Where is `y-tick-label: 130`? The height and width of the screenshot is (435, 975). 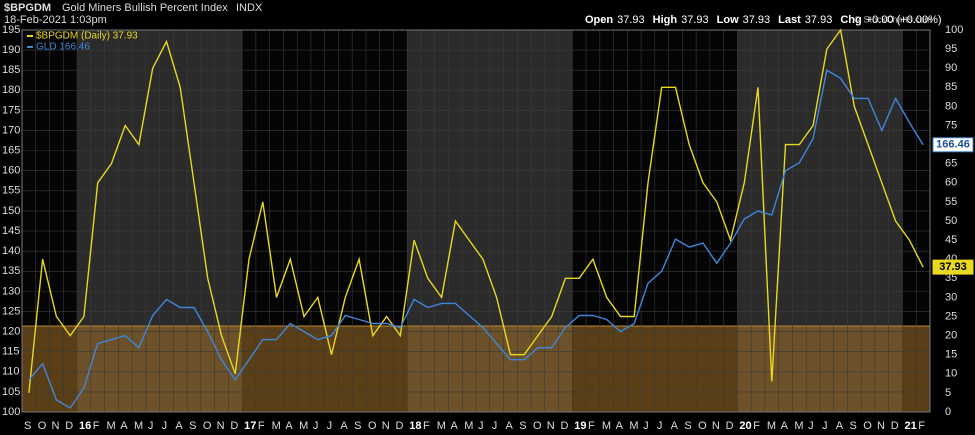
y-tick-label: 130 is located at coordinates (11, 291).